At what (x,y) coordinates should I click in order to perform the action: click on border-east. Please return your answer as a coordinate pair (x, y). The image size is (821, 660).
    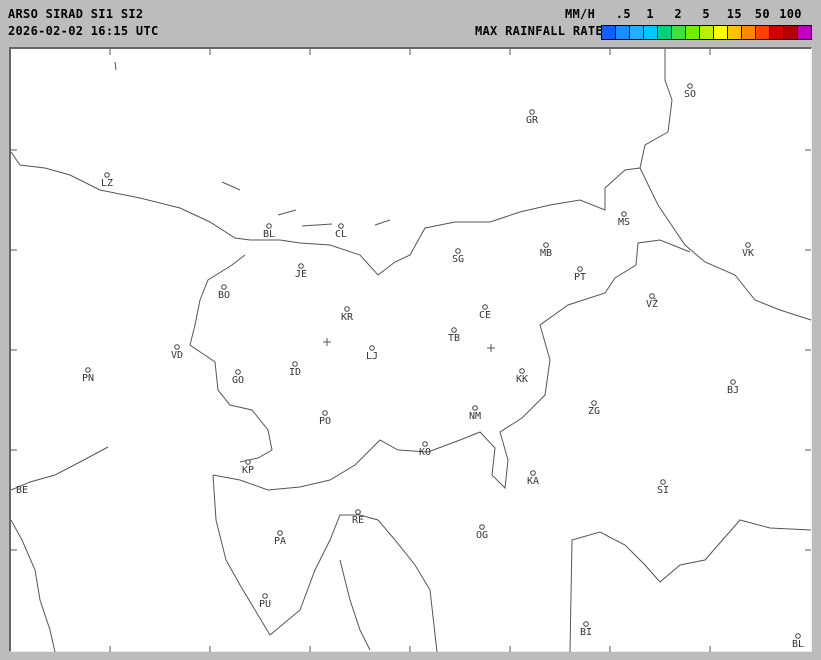
    Looking at the image, I should click on (725, 244).